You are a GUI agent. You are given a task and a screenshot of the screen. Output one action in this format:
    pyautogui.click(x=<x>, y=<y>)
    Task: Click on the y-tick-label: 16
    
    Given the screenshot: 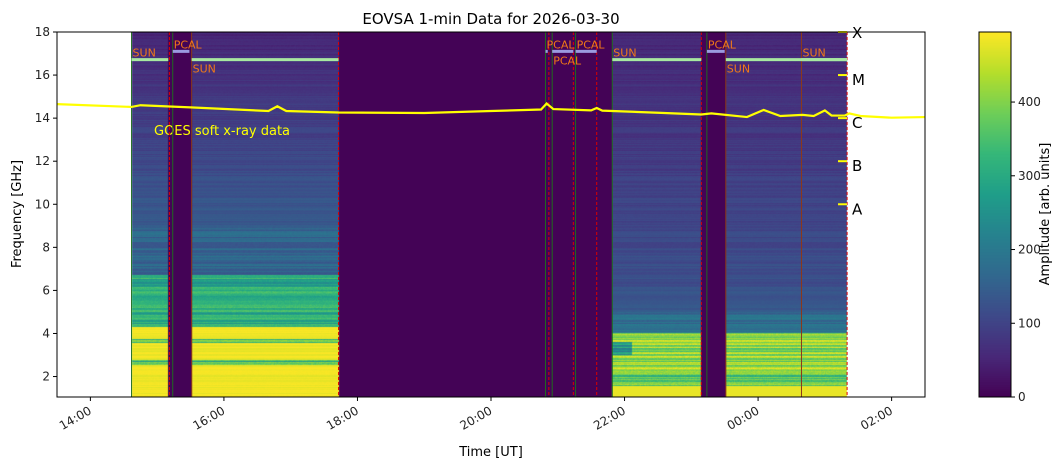 What is the action you would take?
    pyautogui.click(x=42, y=75)
    